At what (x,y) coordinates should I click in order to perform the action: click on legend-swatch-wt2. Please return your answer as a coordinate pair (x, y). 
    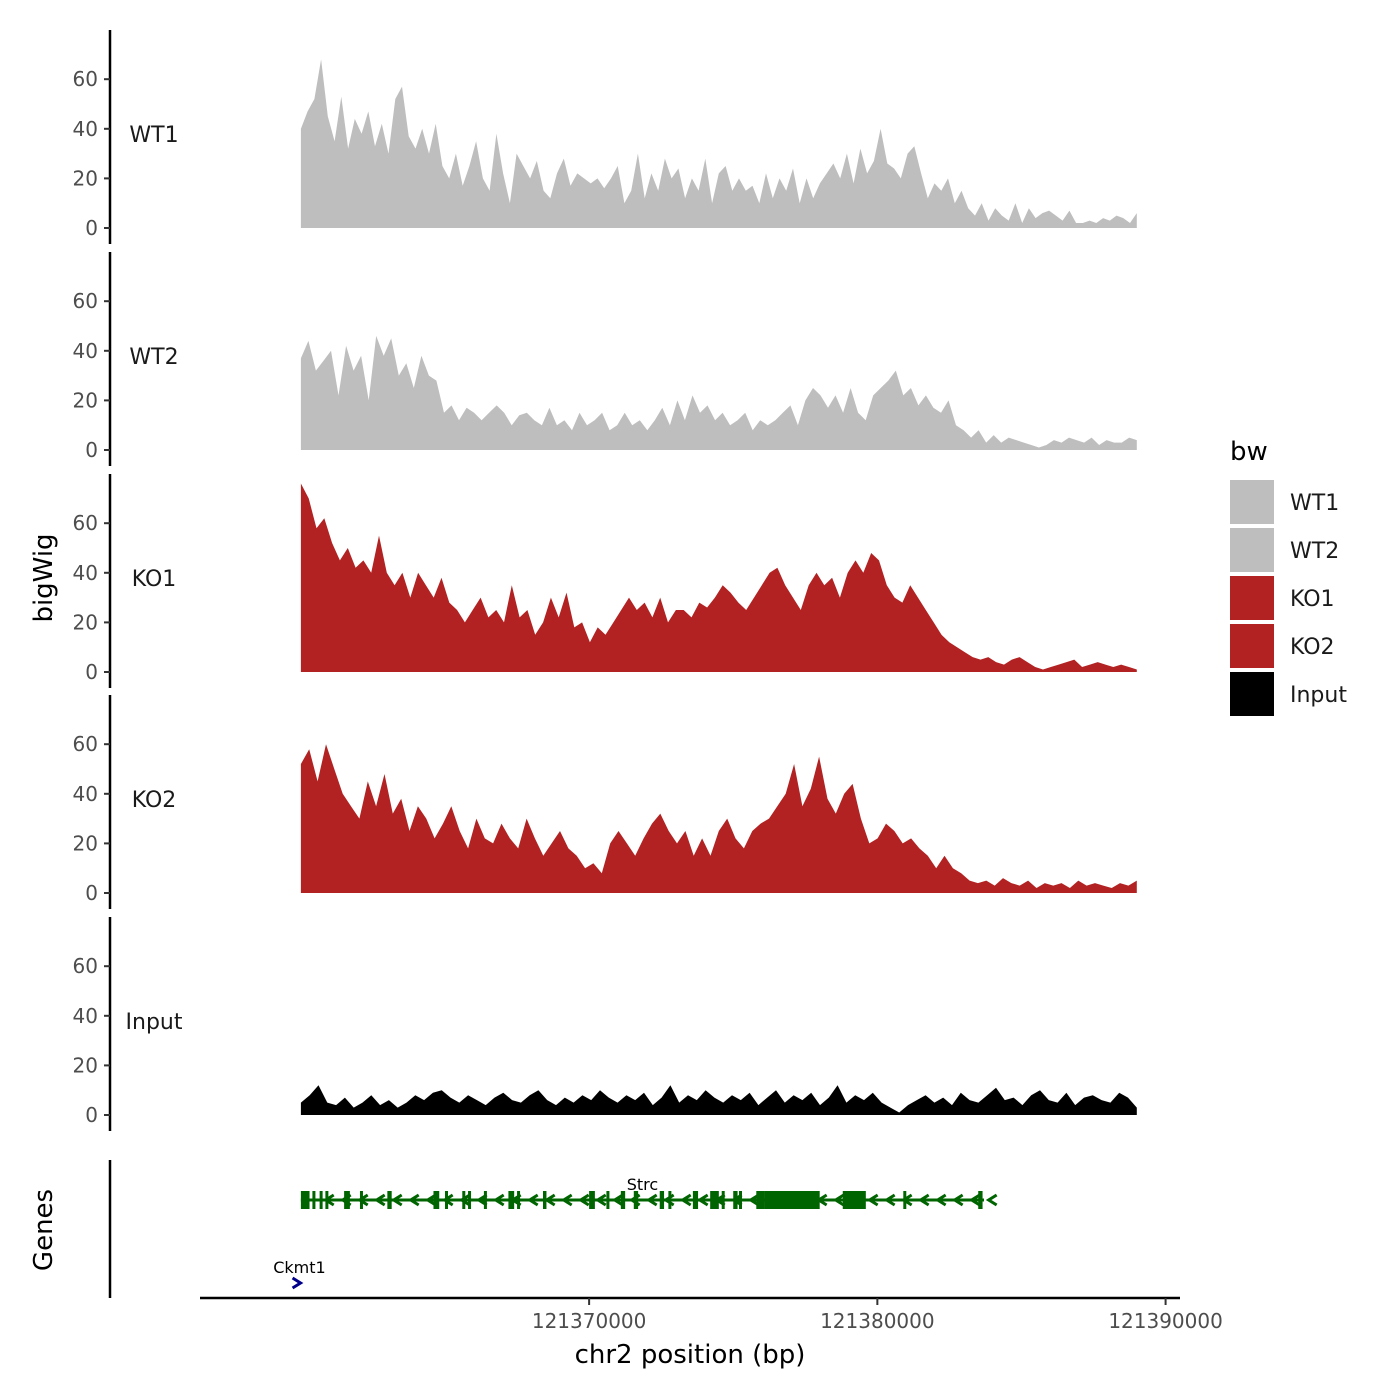
    Looking at the image, I should click on (1252, 550).